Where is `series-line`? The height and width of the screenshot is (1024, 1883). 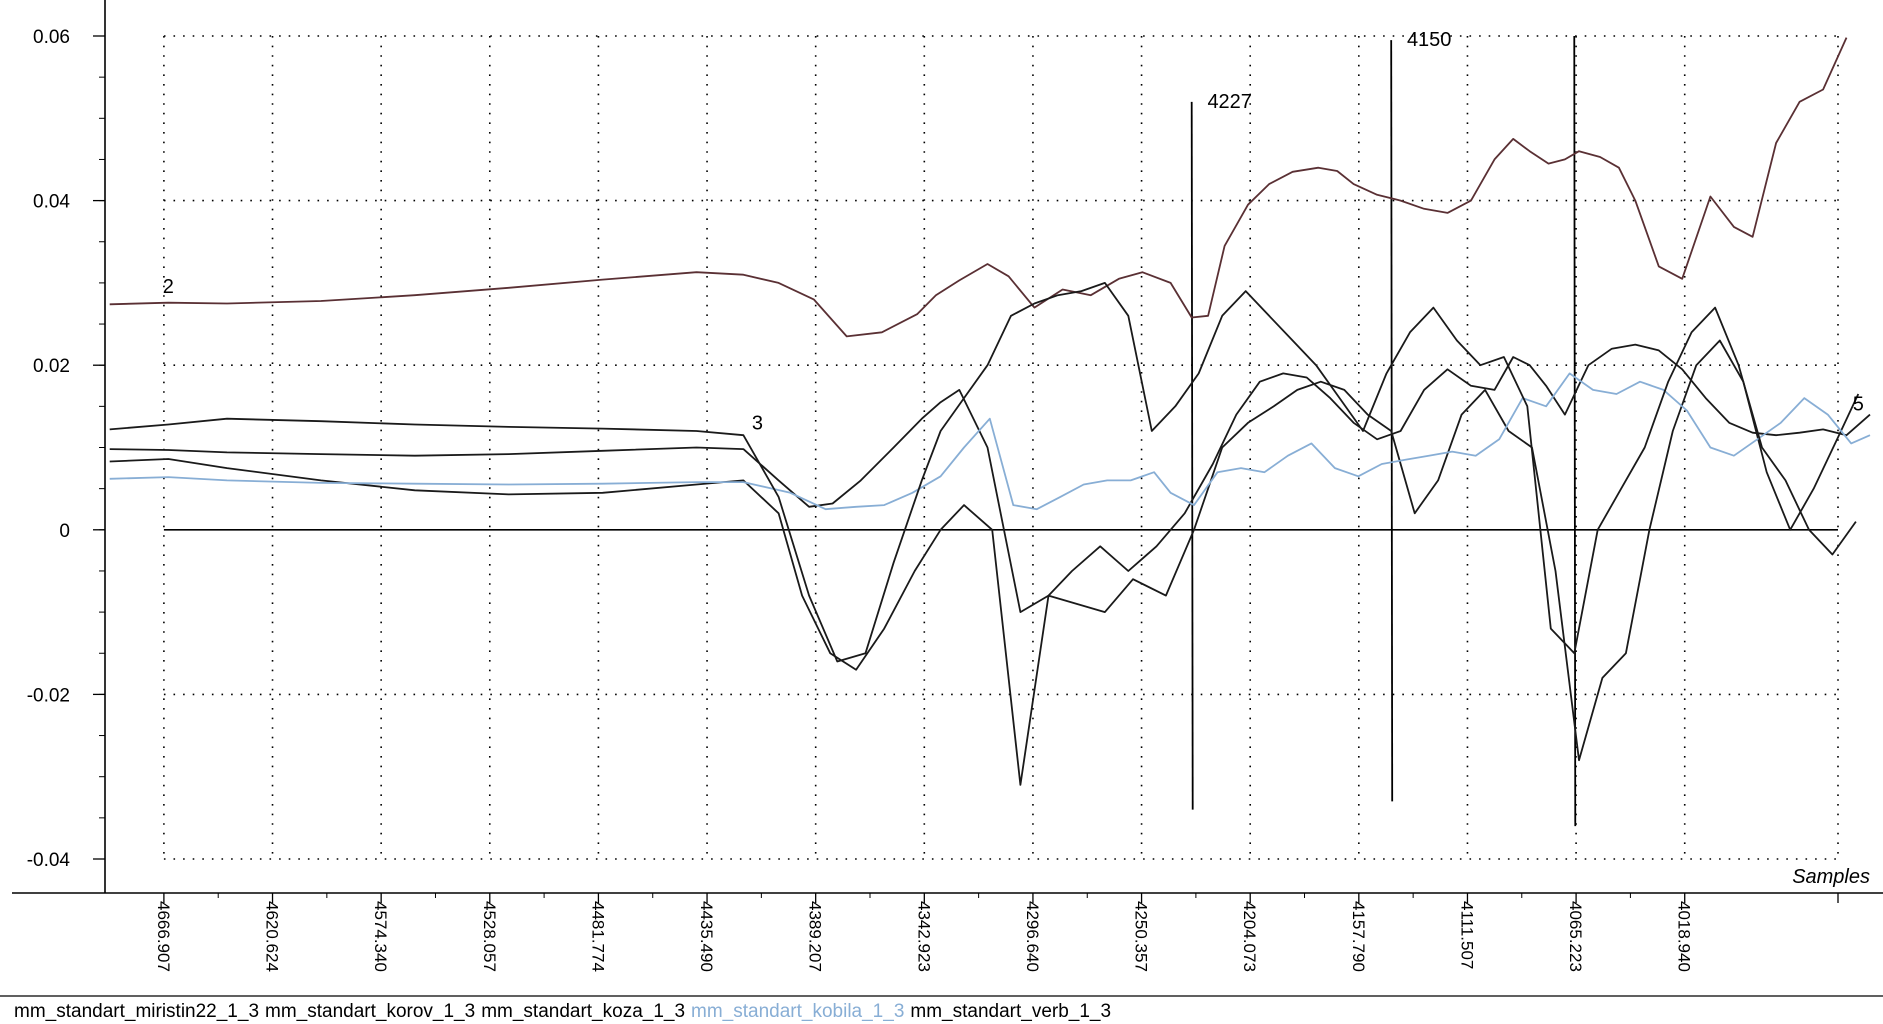
series-line is located at coordinates (990, 441).